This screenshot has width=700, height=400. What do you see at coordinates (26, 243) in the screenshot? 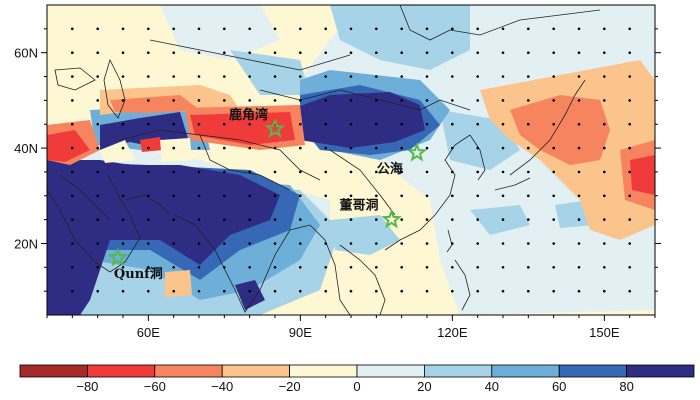
I see `y-tick-label: 20N` at bounding box center [26, 243].